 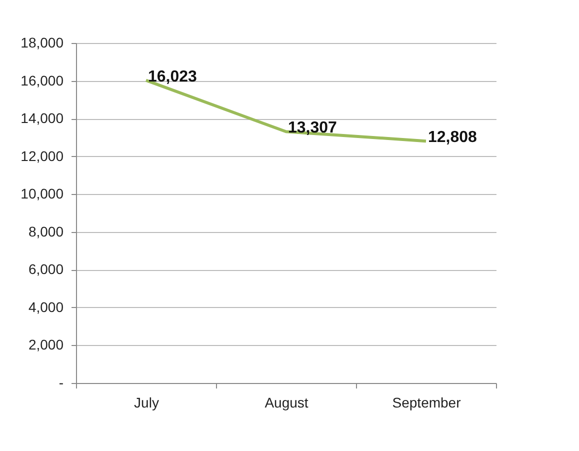 What do you see at coordinates (42, 118) in the screenshot?
I see `y-tick-label: 14,000` at bounding box center [42, 118].